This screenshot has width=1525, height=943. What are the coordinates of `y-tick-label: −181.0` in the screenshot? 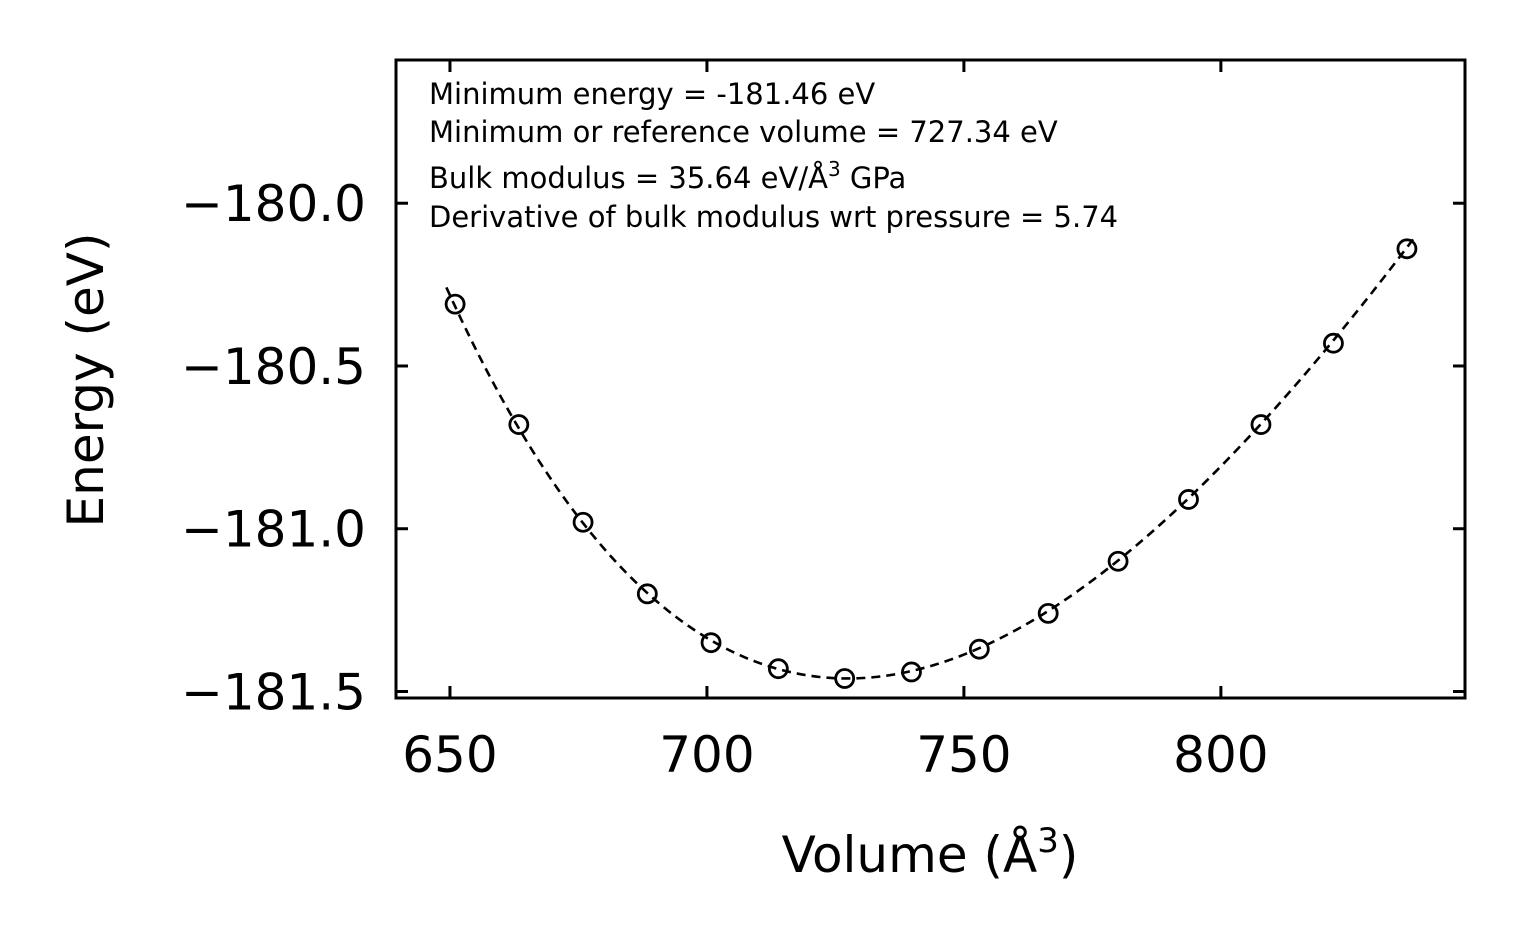 It's located at (273, 530).